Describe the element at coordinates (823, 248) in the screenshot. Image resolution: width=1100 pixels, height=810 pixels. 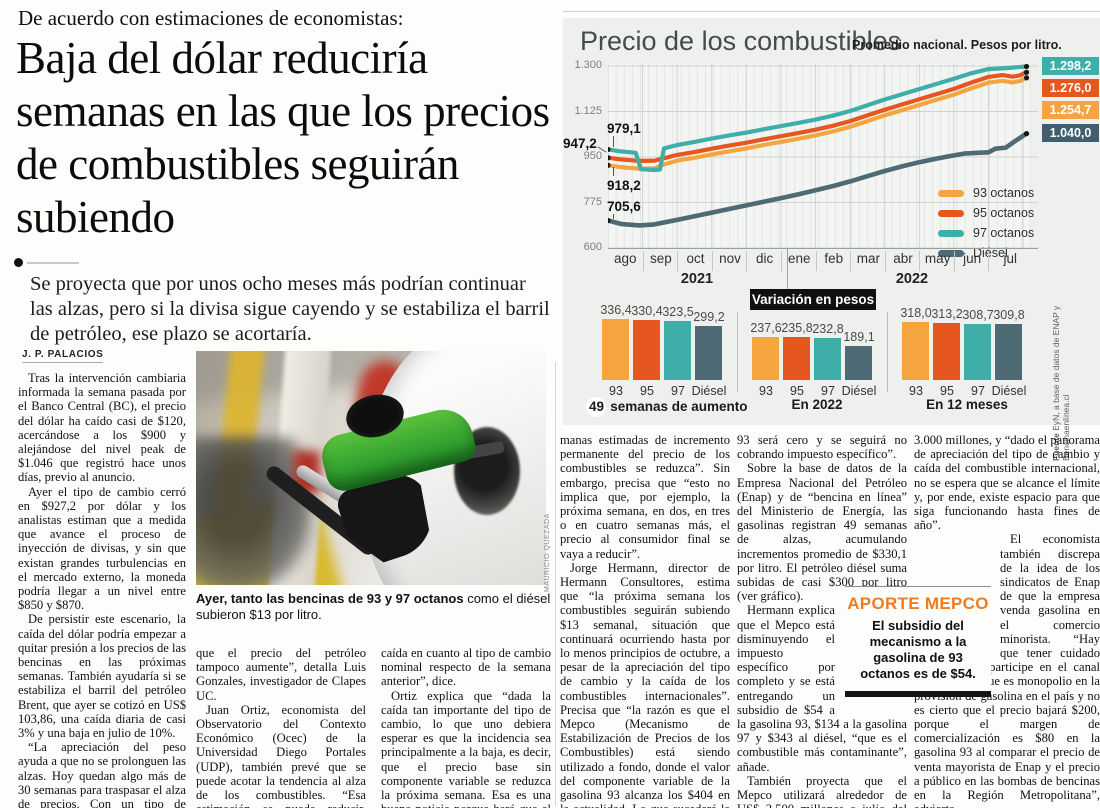
I see `x-axis-line` at that location.